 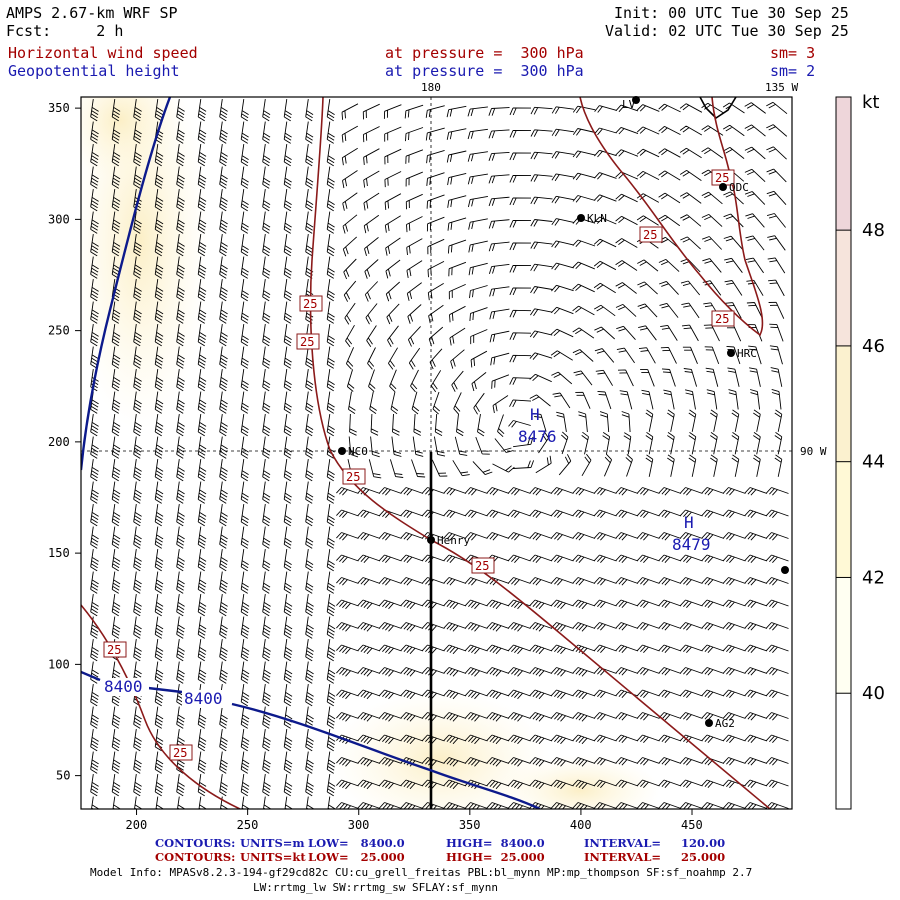 What do you see at coordinates (94, 71) in the screenshot?
I see `field2-name: Geopotential height` at bounding box center [94, 71].